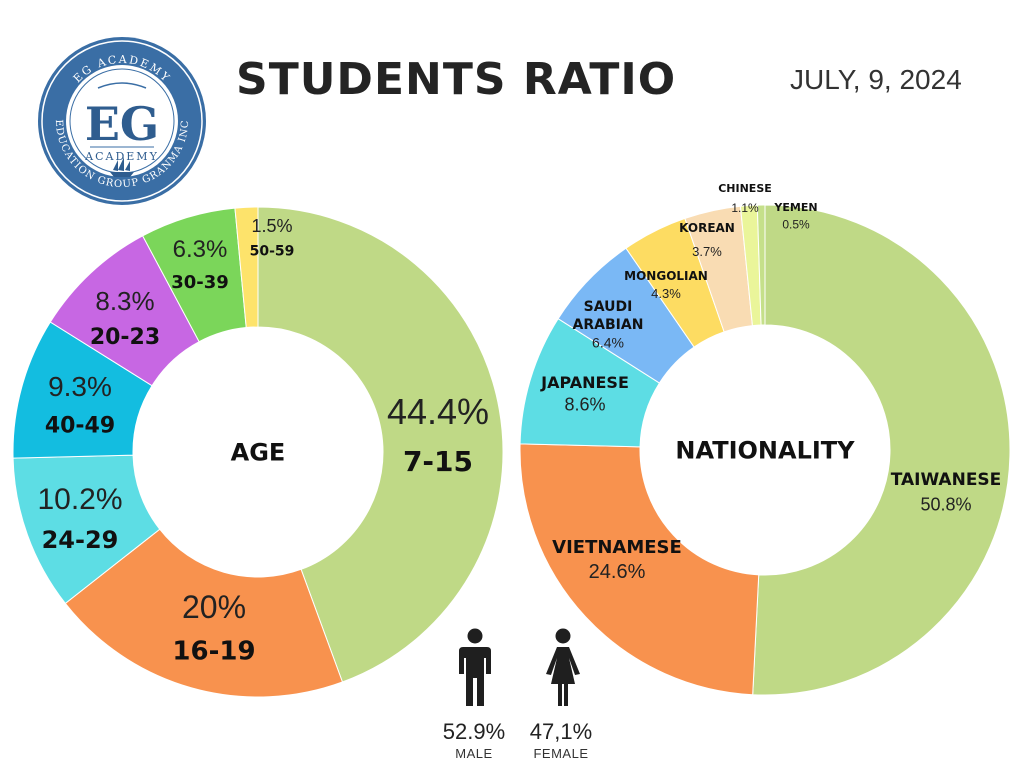  Describe the element at coordinates (80, 425) in the screenshot. I see `slice-label-40-49: 40-49` at that location.